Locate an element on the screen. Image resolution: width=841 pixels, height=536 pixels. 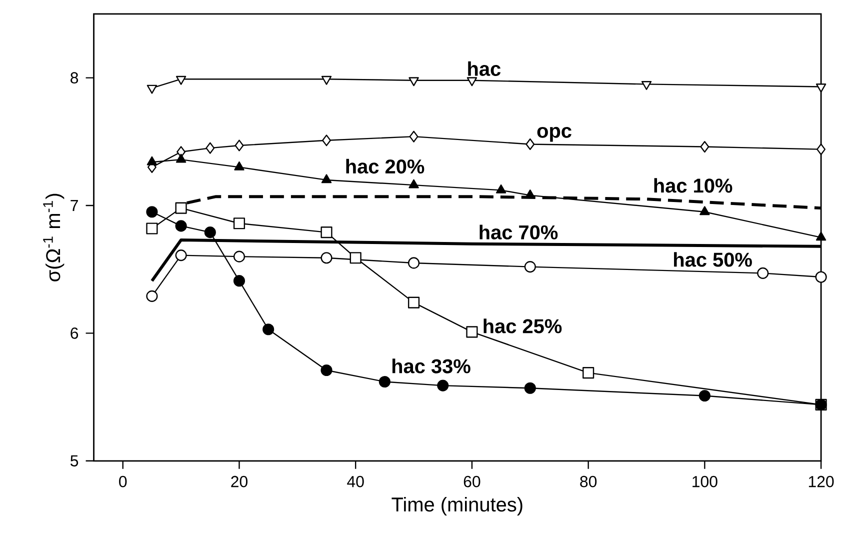
y-tick-label: 6 is located at coordinates (74, 333).